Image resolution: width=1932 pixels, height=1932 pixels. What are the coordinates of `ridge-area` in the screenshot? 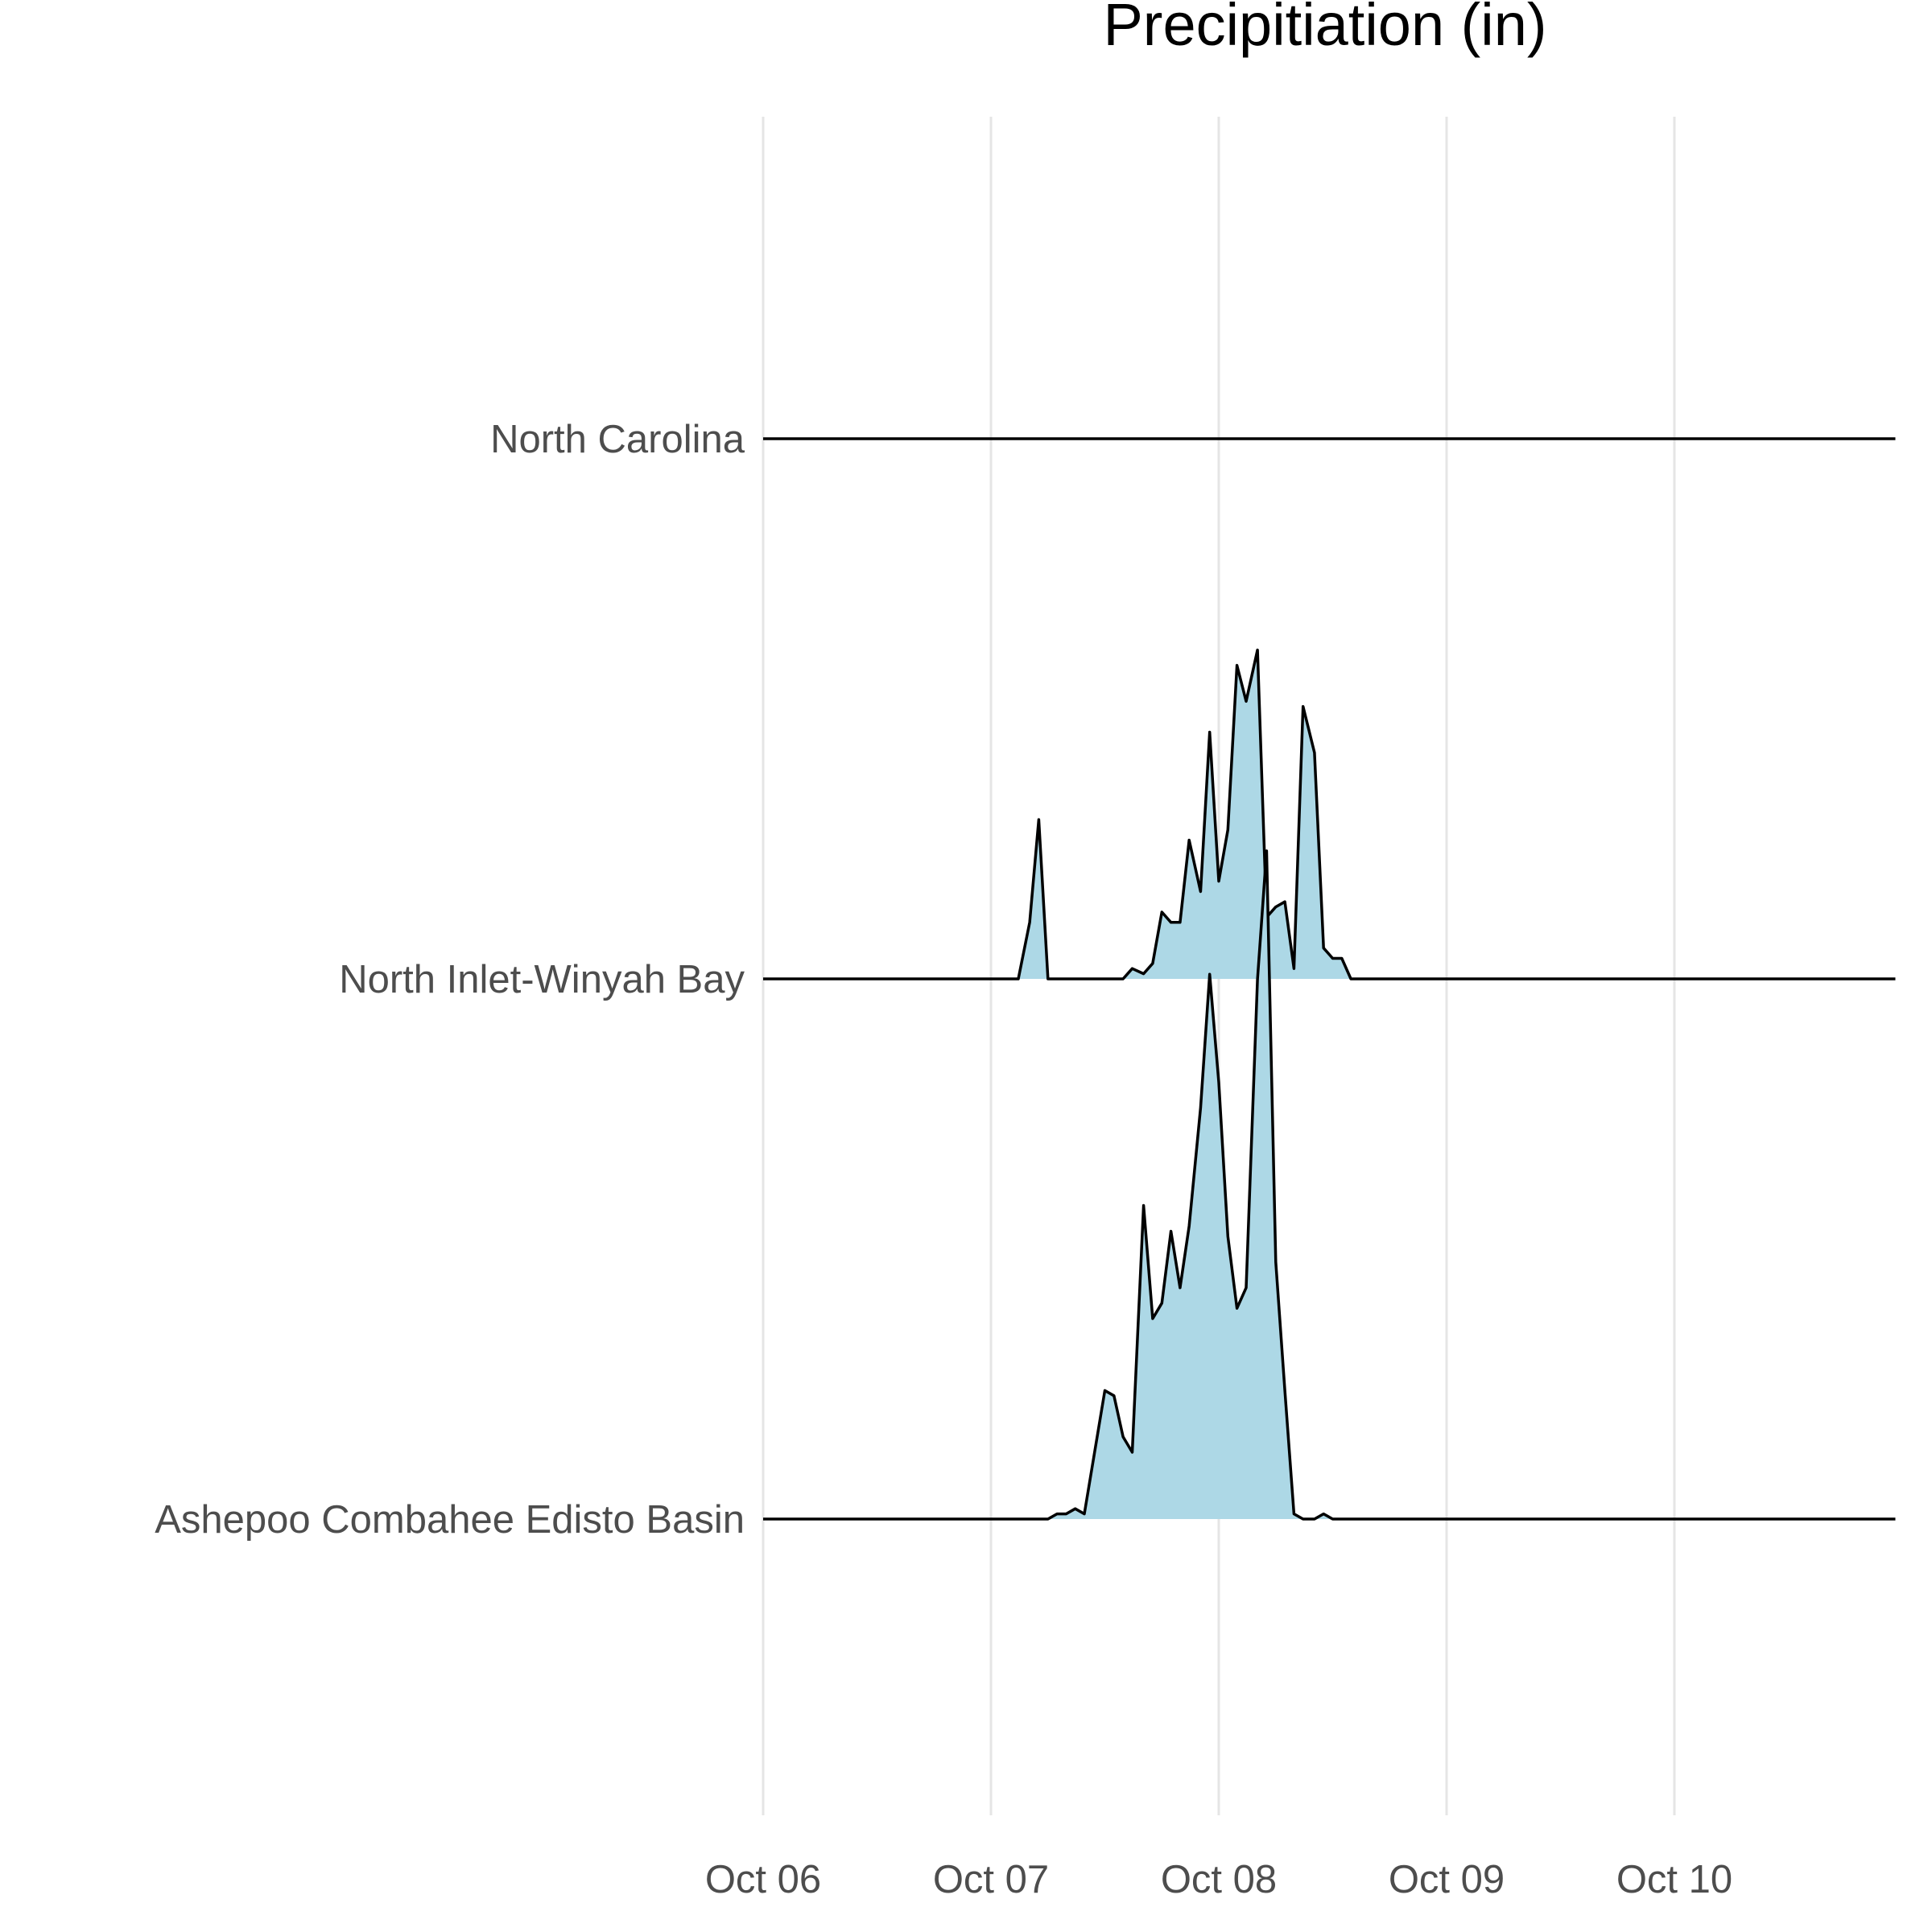 It's located at (1329, 814).